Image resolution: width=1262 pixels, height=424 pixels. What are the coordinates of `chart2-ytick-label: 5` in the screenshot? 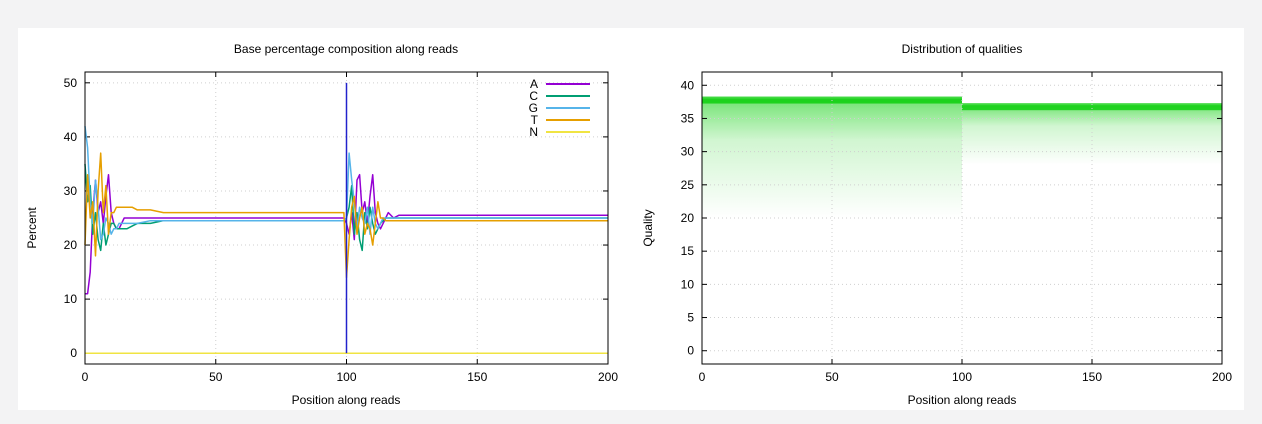 It's located at (690, 318).